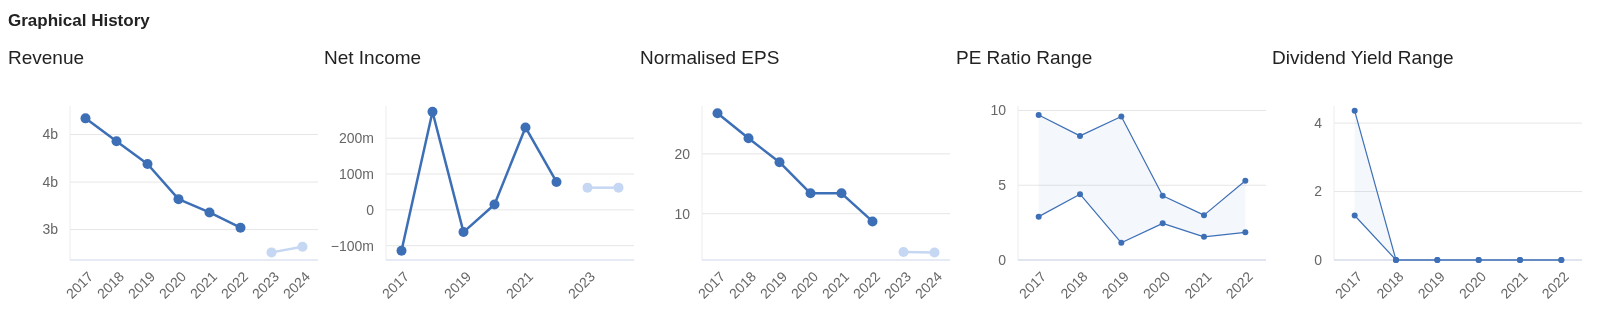 The image size is (1600, 325). What do you see at coordinates (1363, 57) in the screenshot?
I see `chart-title: Dividend Yield Range` at bounding box center [1363, 57].